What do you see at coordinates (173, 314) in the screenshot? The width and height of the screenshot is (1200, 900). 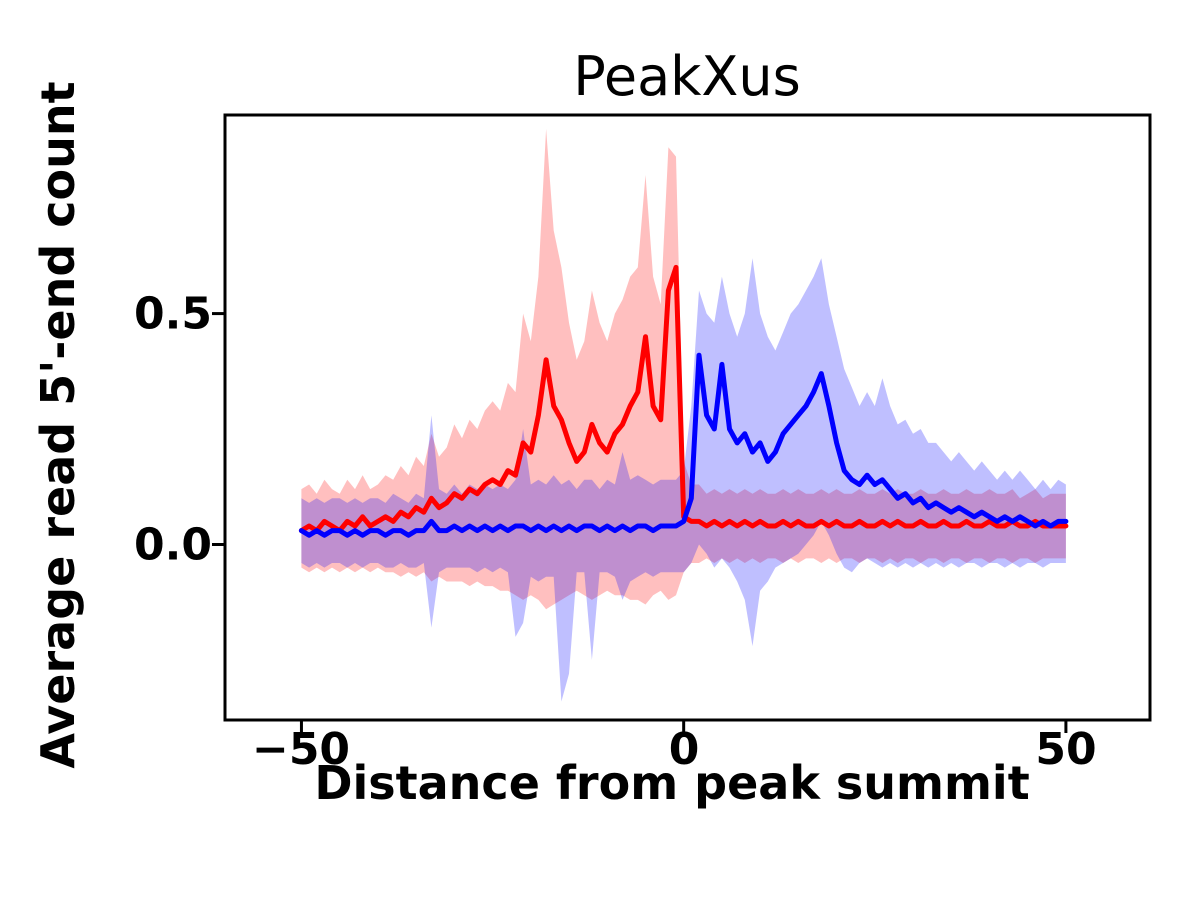 I see `y-tick-label-half: 0.5` at bounding box center [173, 314].